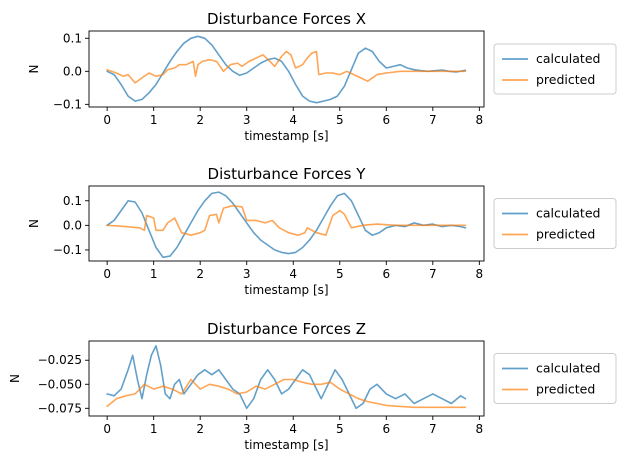 Image resolution: width=625 pixels, height=469 pixels. I want to click on chart-title: Disturbance Forces Z, so click(286, 329).